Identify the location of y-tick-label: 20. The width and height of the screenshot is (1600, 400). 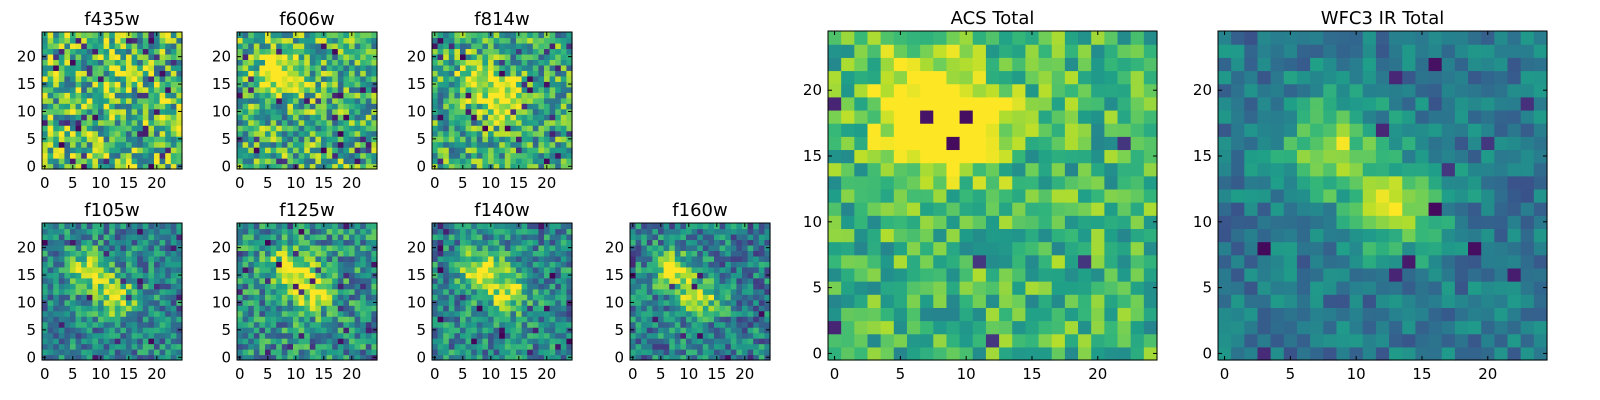
(416, 57).